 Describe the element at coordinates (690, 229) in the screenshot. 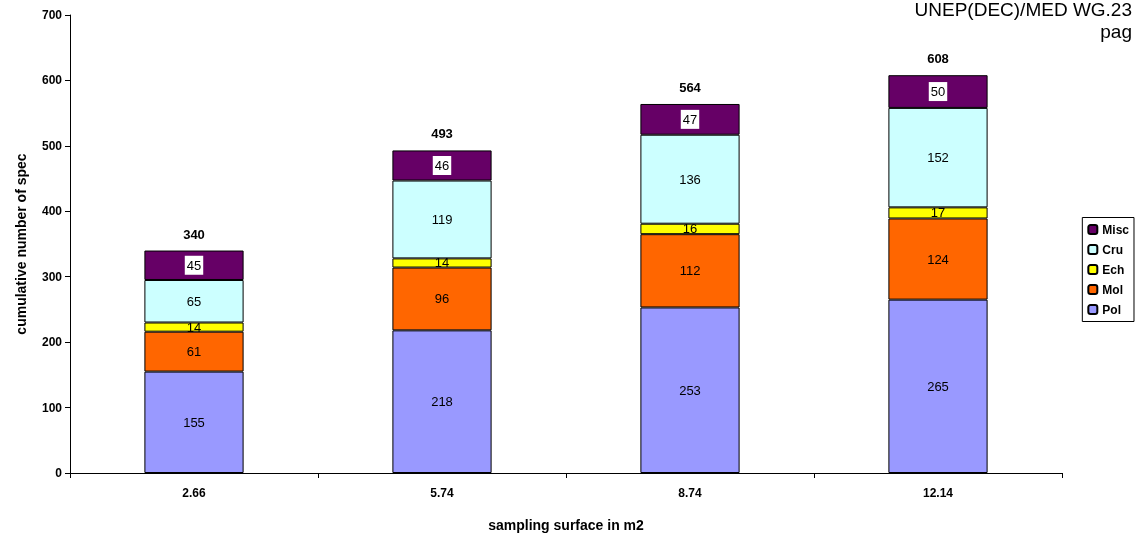

I see `data-label: 16` at that location.